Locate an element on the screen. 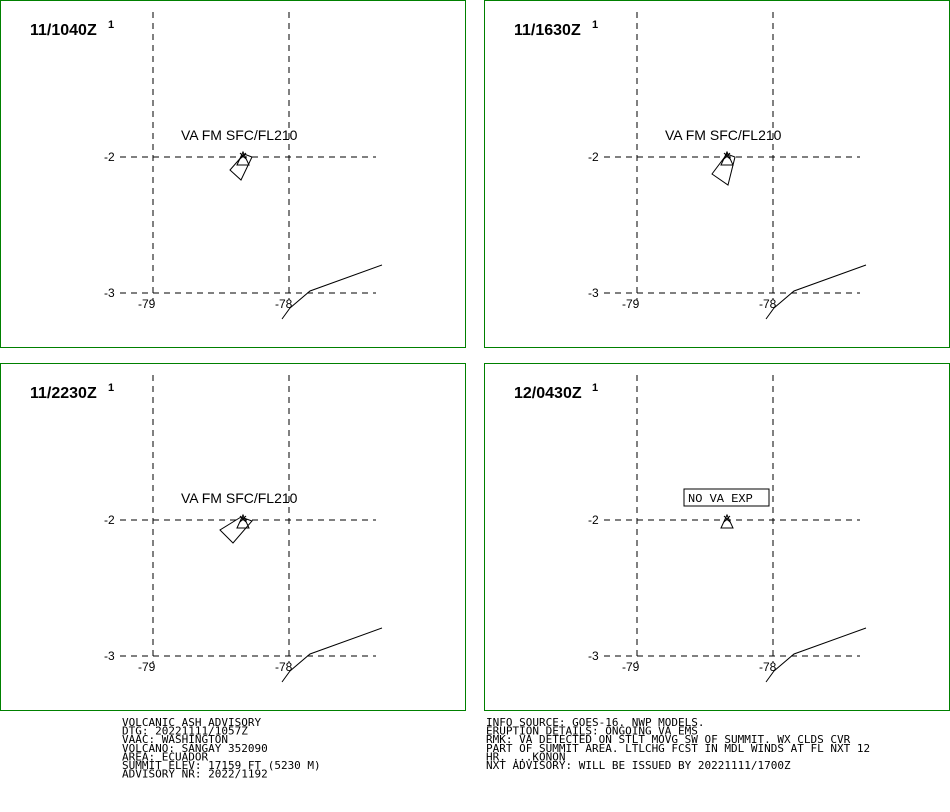 The width and height of the screenshot is (950, 812). valid-time: 11/1040Z is located at coordinates (63, 30).